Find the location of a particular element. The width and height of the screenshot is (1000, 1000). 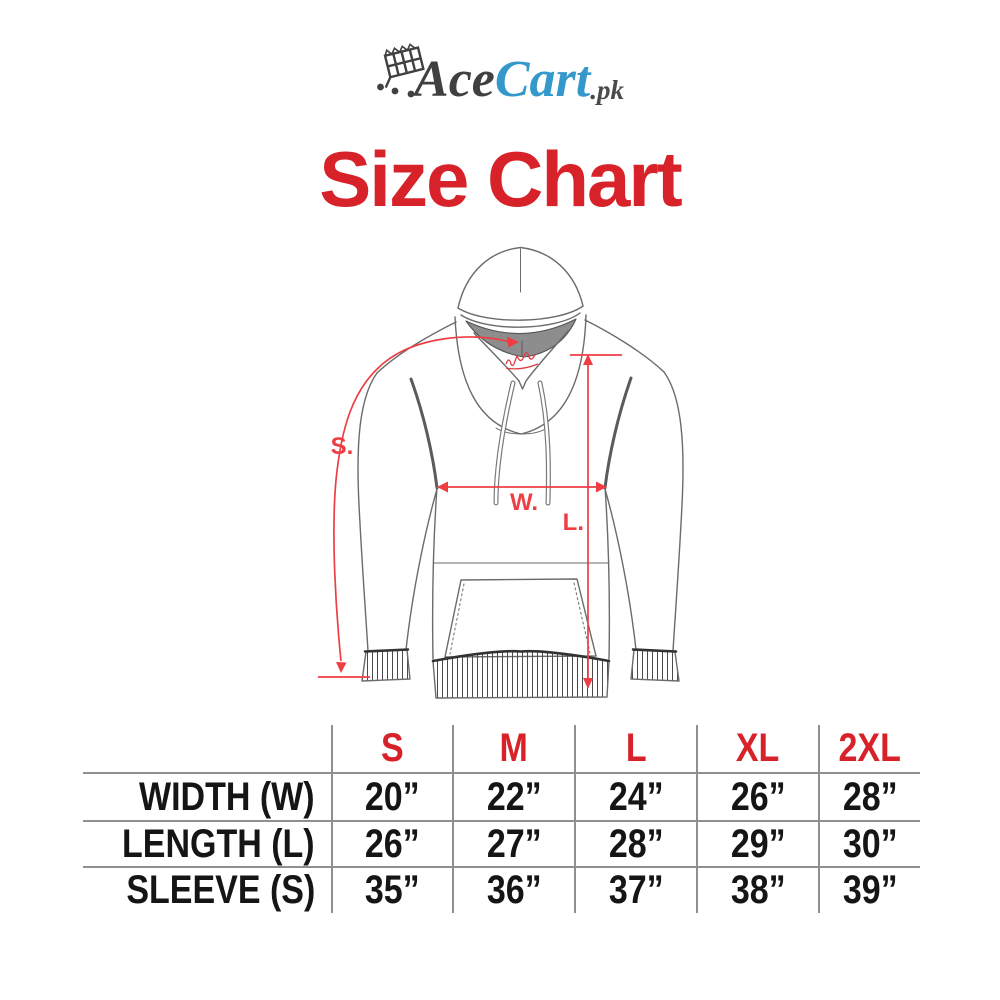

right-sleeve is located at coordinates (644, 511).